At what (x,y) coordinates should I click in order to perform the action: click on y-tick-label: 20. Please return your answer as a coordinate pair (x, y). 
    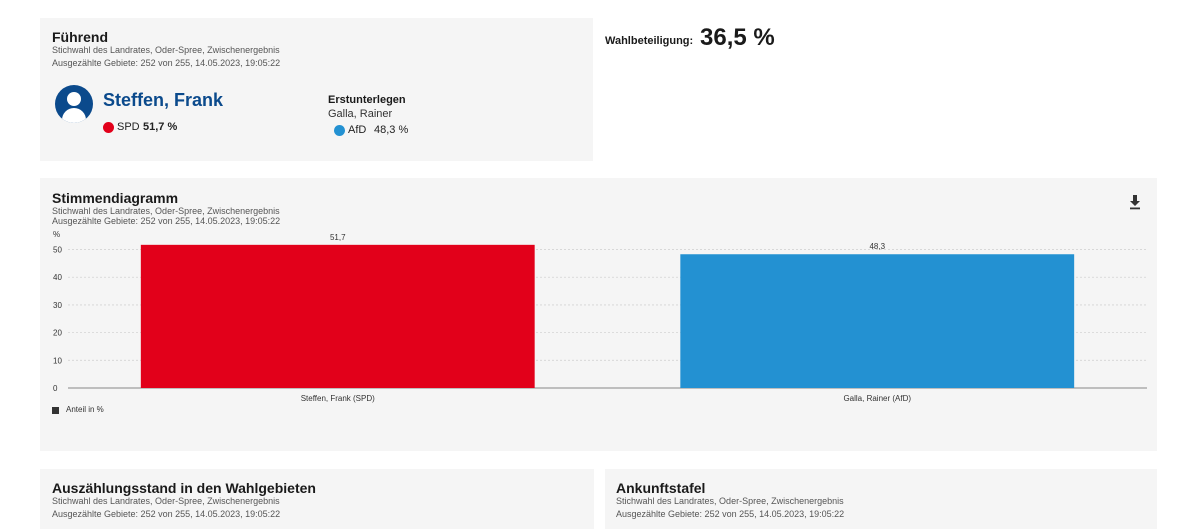
    Looking at the image, I should click on (57, 333).